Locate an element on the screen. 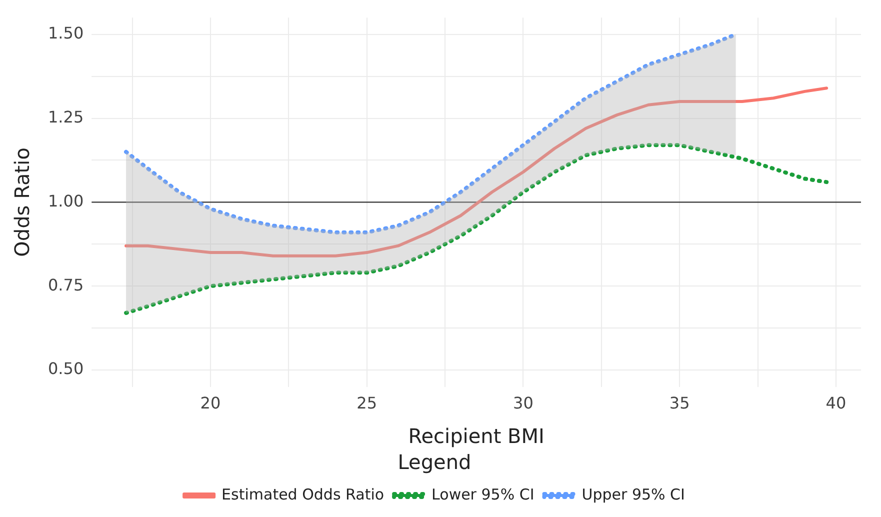 The image size is (881, 517). y-tick-label: 1.00 is located at coordinates (66, 200).